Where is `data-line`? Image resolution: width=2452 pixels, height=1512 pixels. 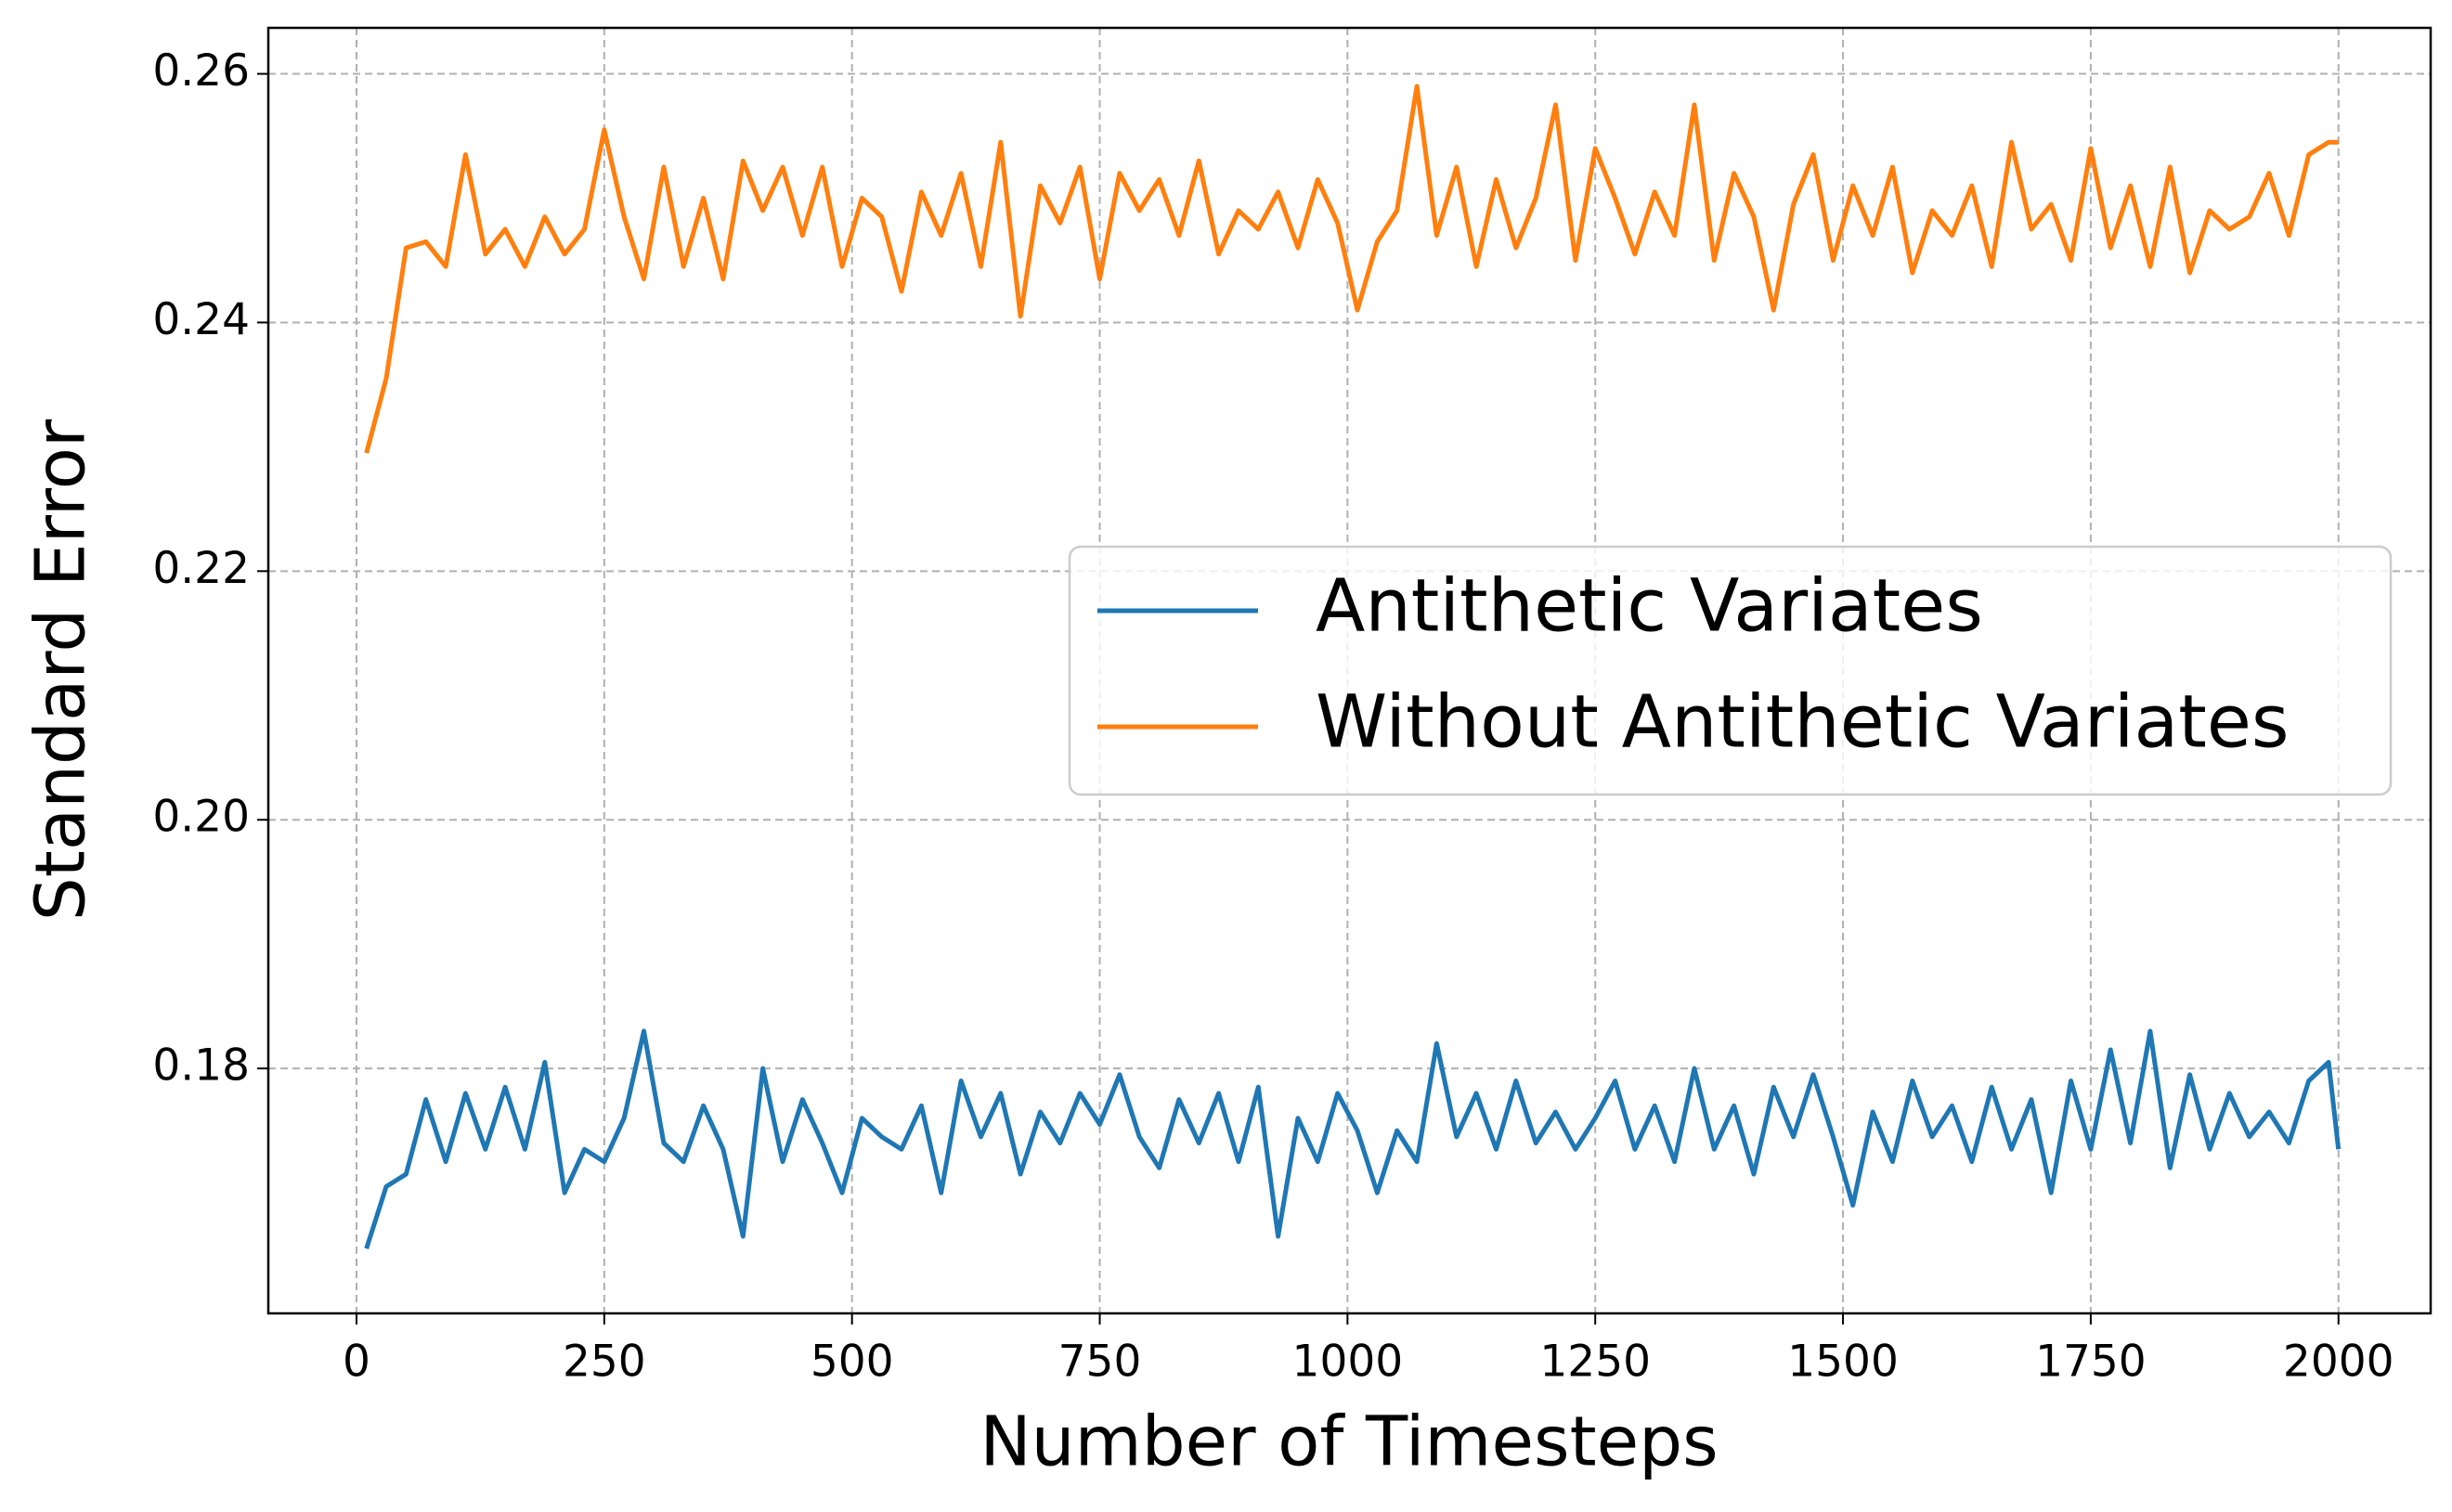 data-line is located at coordinates (1353, 1139).